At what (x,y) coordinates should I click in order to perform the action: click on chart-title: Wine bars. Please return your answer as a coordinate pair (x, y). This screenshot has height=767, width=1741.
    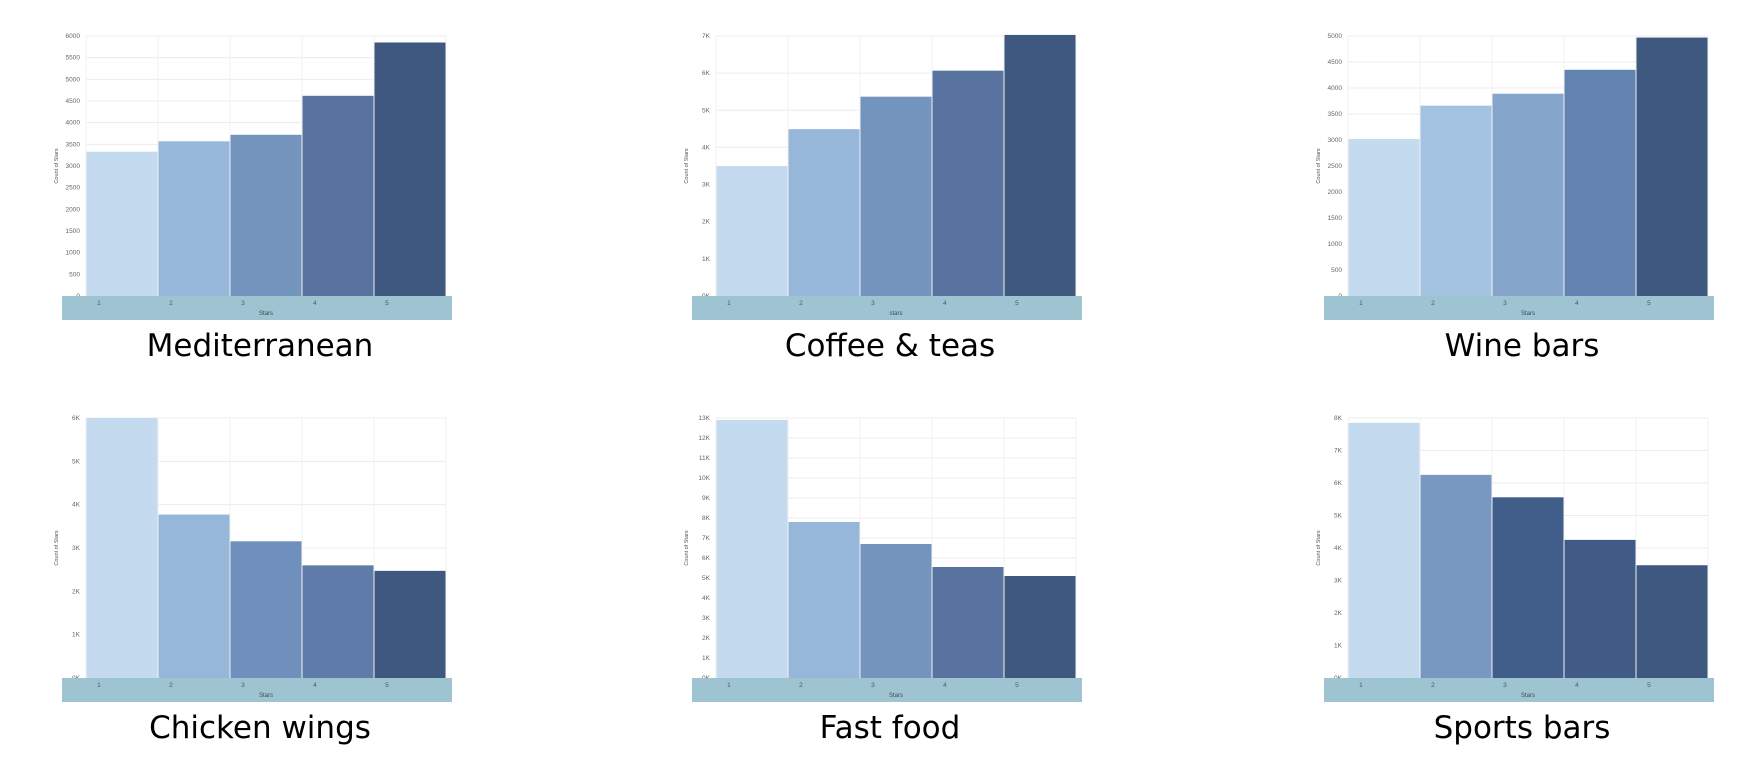
    Looking at the image, I should click on (1522, 346).